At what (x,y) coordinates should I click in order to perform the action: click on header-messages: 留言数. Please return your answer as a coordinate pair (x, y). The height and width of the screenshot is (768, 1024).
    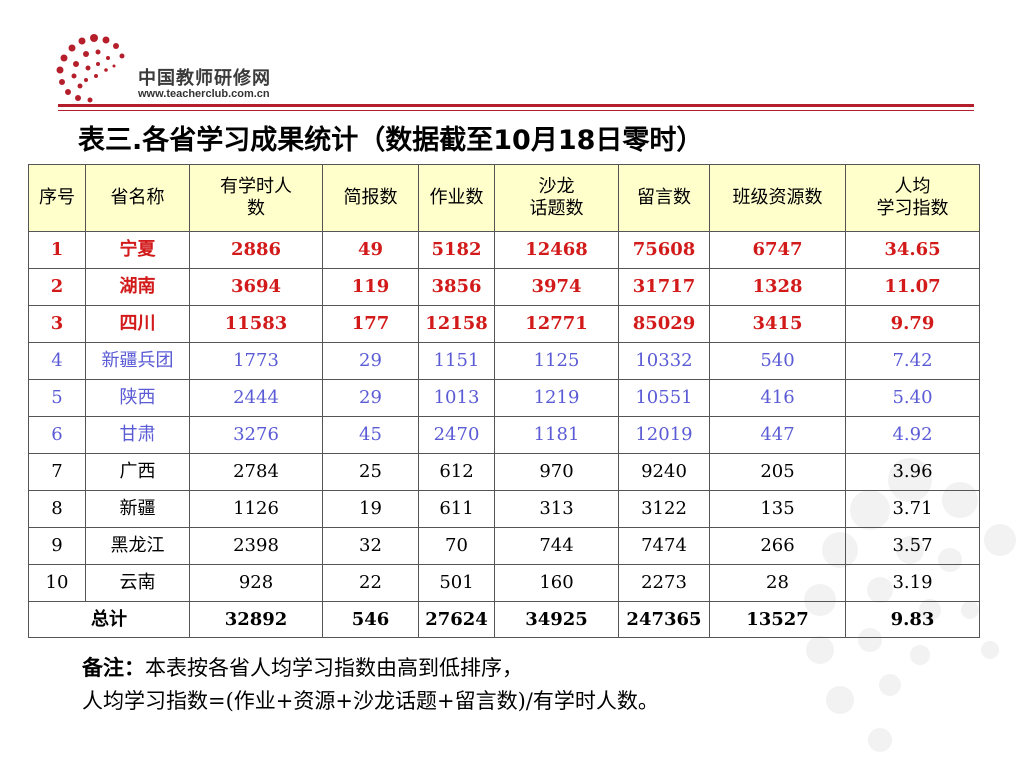
    Looking at the image, I should click on (664, 198).